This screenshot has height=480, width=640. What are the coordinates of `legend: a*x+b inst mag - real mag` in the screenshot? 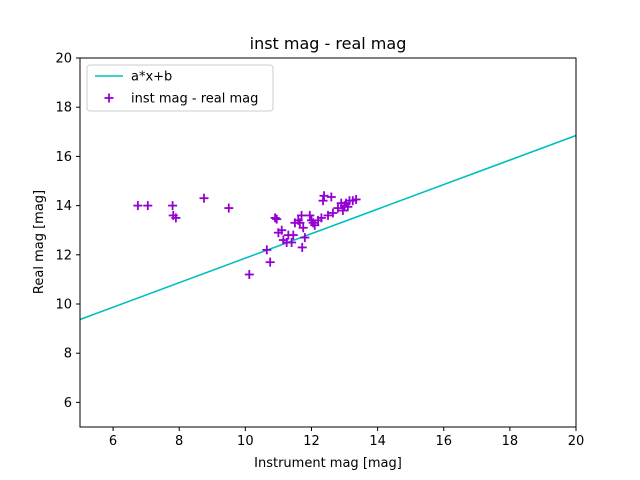 It's located at (180, 88).